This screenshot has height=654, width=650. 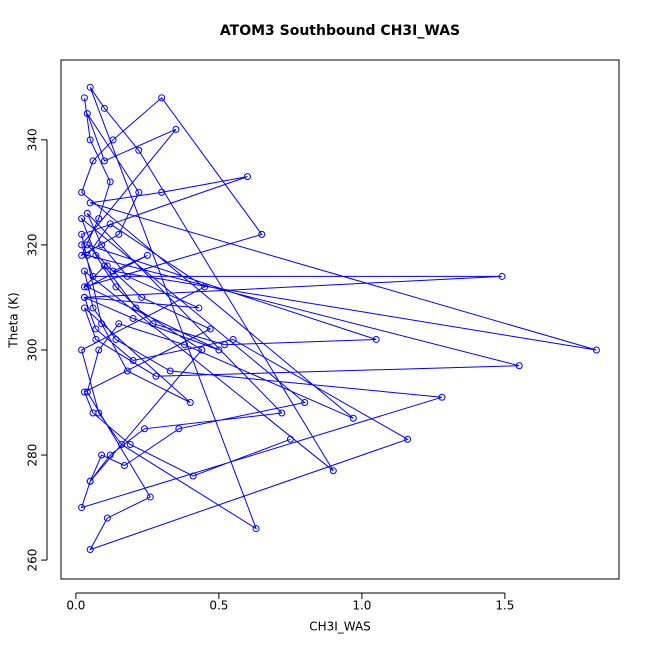 What do you see at coordinates (361, 606) in the screenshot?
I see `x-tick-label: 1.0` at bounding box center [361, 606].